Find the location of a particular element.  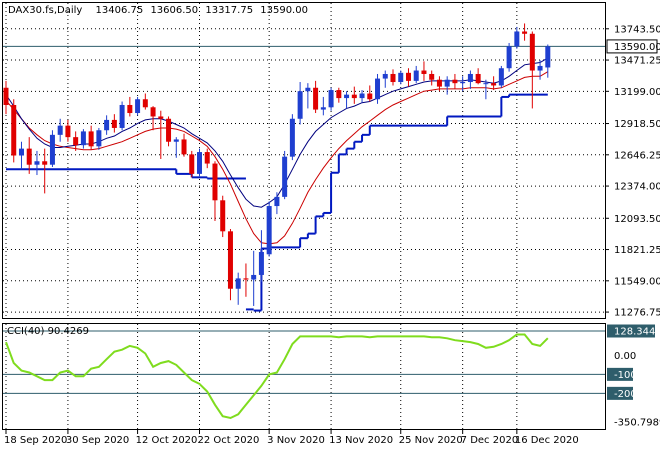

price-tick-label: 12093.50 is located at coordinates (637, 219).